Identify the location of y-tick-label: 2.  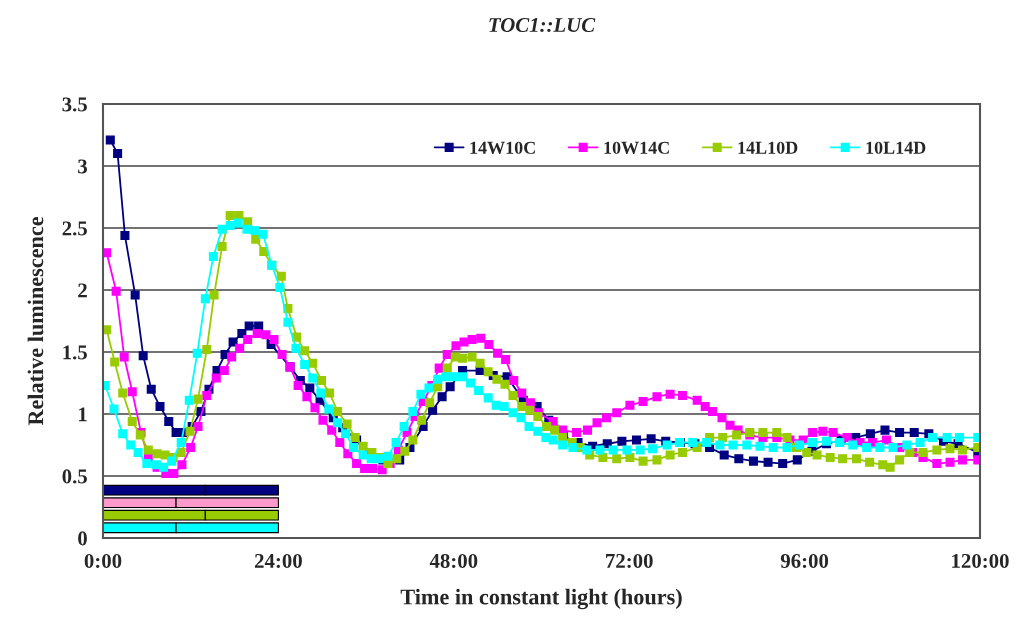
(82, 290).